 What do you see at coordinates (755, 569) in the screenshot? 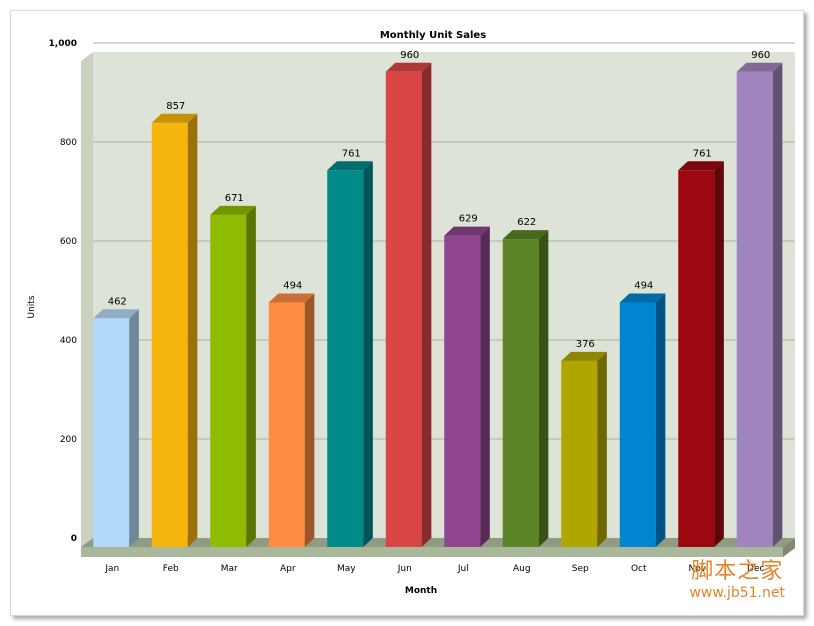
I see `x-tick-label: Dec` at bounding box center [755, 569].